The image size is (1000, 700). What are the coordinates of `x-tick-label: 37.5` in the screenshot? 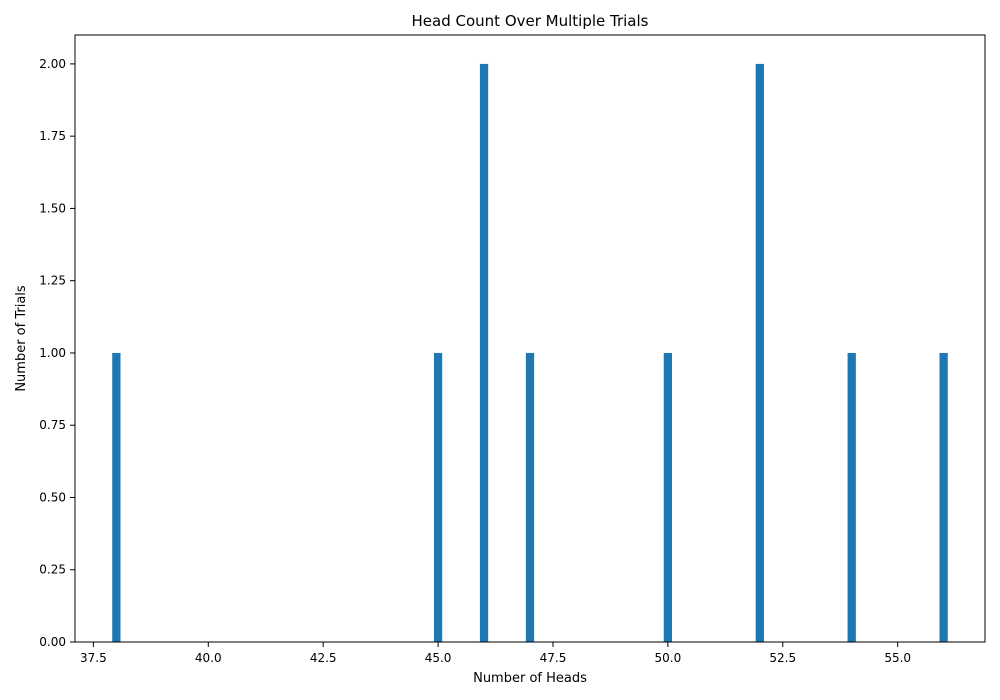 It's located at (93, 658).